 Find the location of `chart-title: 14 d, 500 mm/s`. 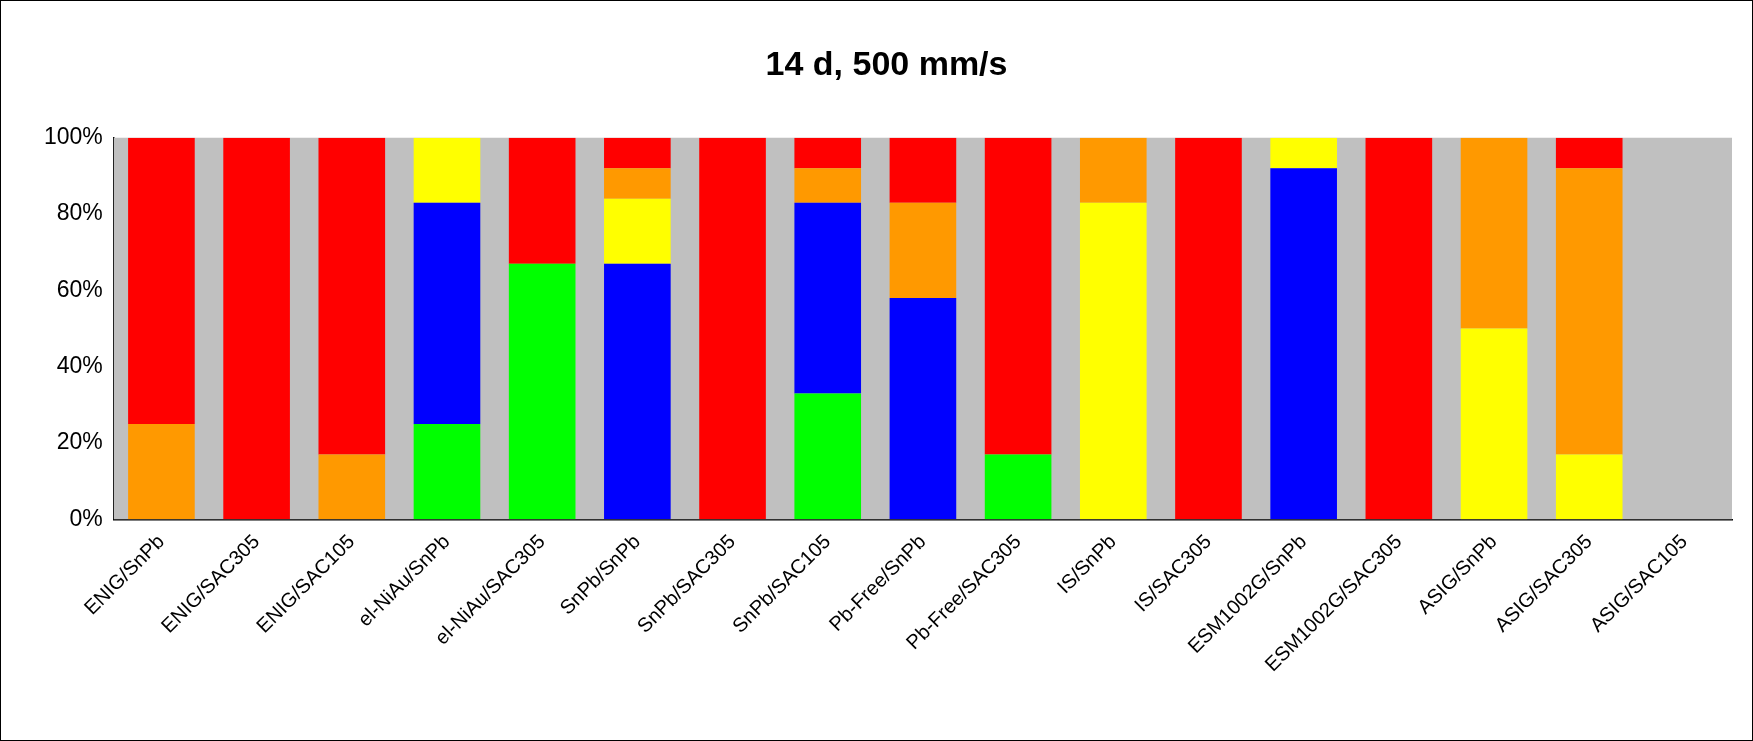

chart-title: 14 d, 500 mm/s is located at coordinates (886, 62).